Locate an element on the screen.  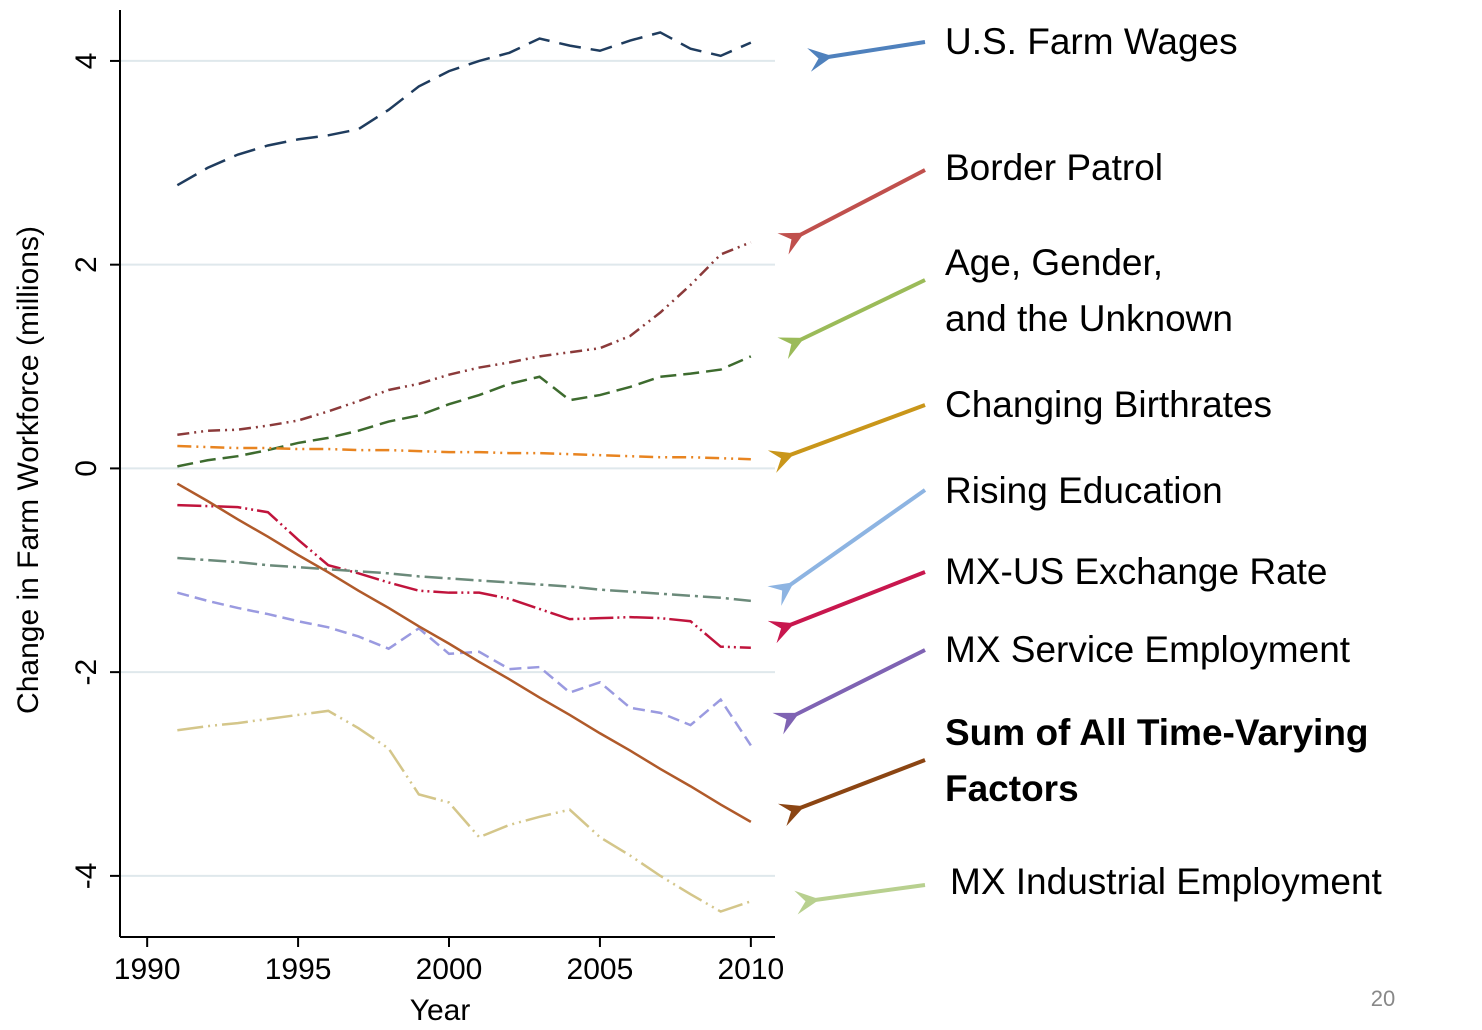
annotation-label: Border Patrol is located at coordinates (1054, 167).